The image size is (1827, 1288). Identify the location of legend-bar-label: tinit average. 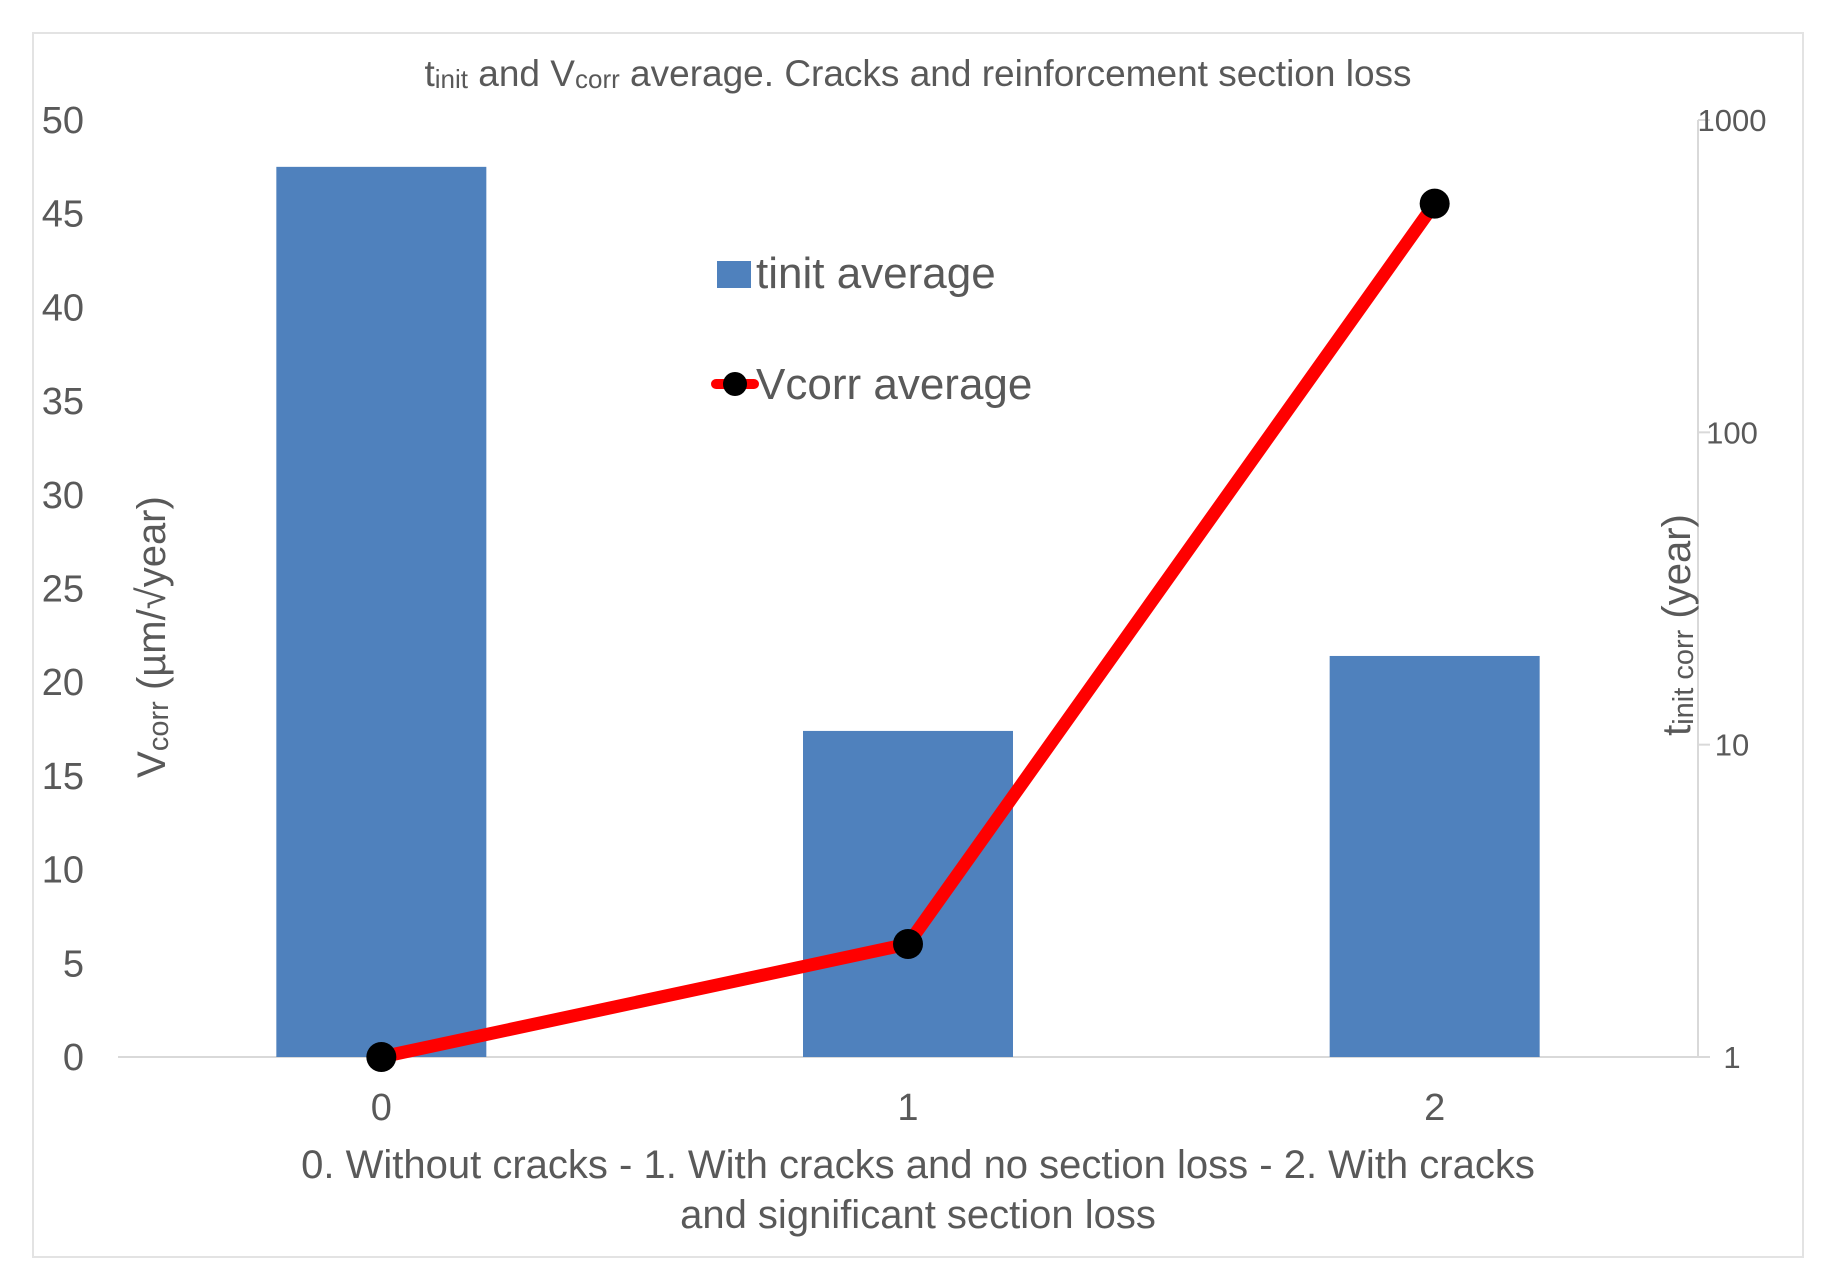
(876, 273).